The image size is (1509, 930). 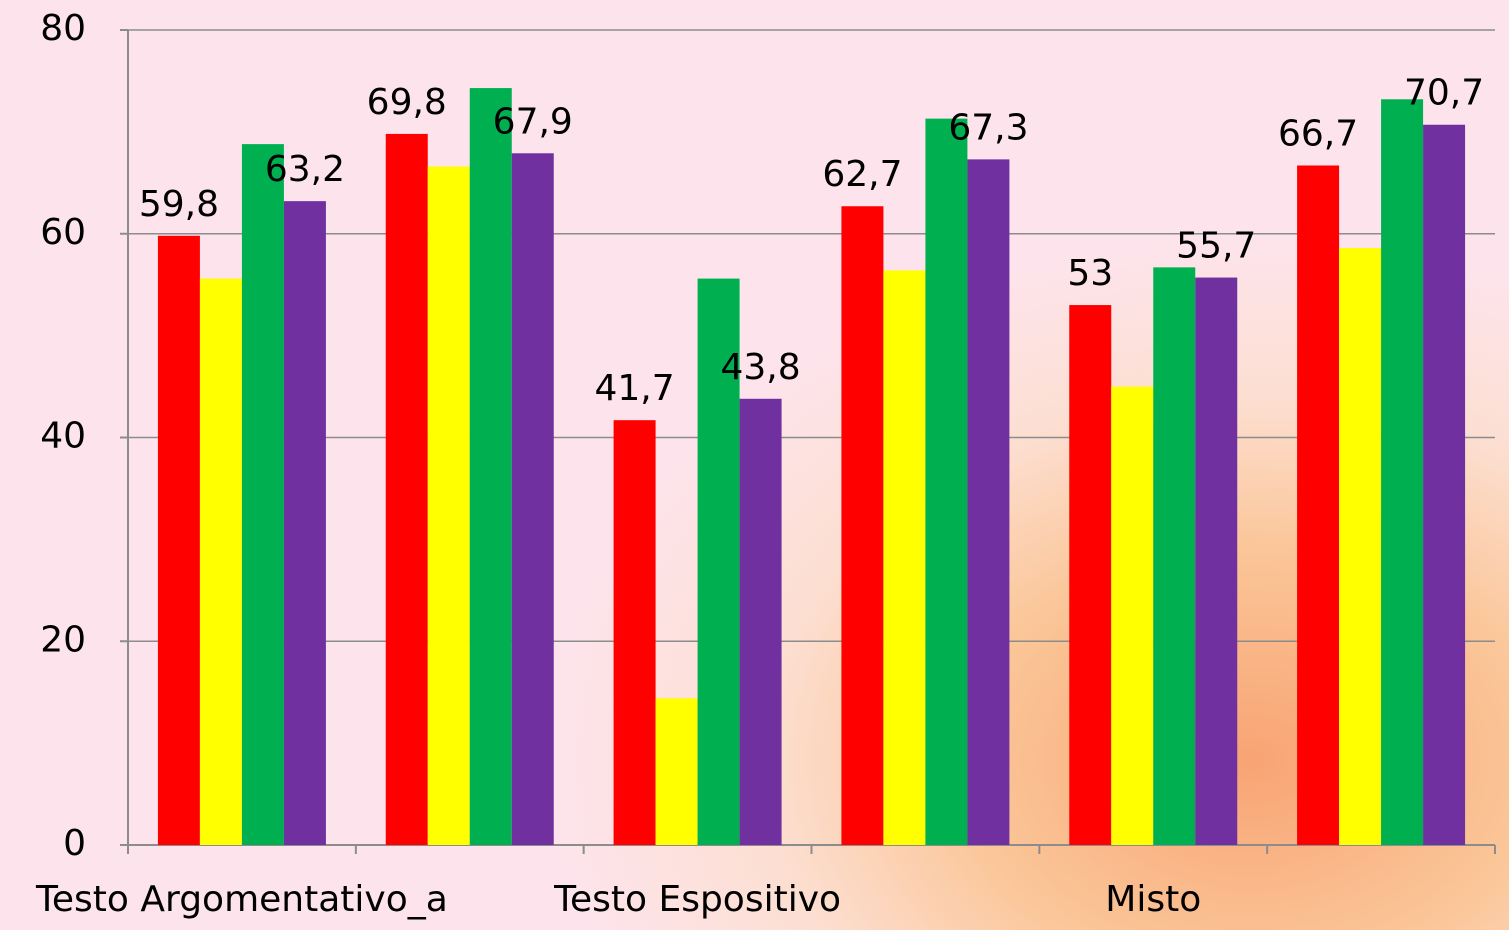 What do you see at coordinates (697, 899) in the screenshot?
I see `x-tick-label: Testo Espositivo` at bounding box center [697, 899].